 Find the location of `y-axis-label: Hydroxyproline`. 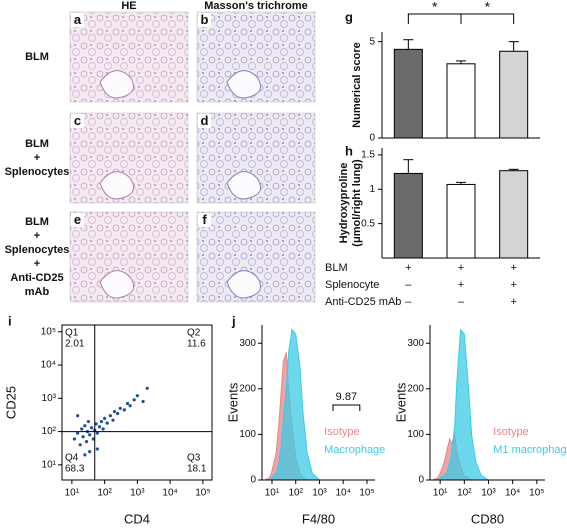

y-axis-label: Hydroxyproline is located at coordinates (344, 203).